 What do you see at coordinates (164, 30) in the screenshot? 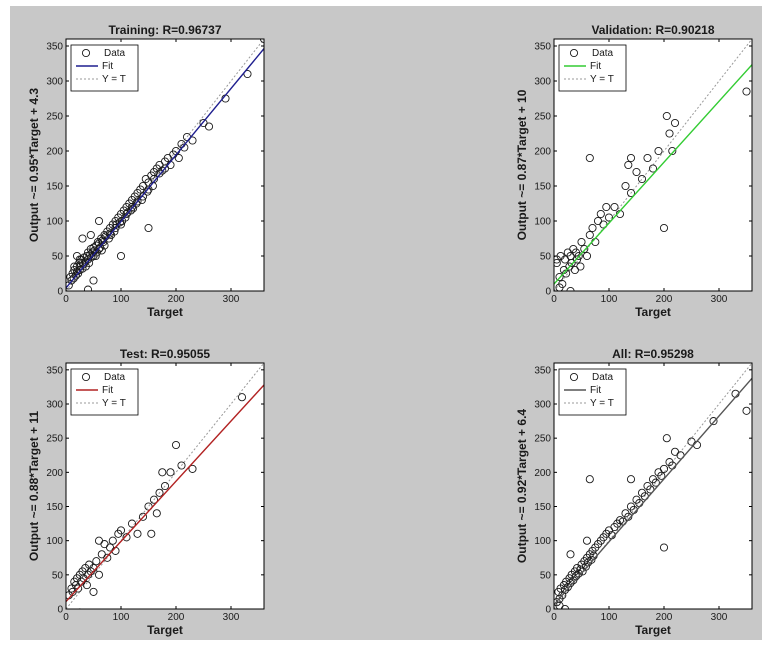
I see `plot-title: Training: R=0.96737` at bounding box center [164, 30].